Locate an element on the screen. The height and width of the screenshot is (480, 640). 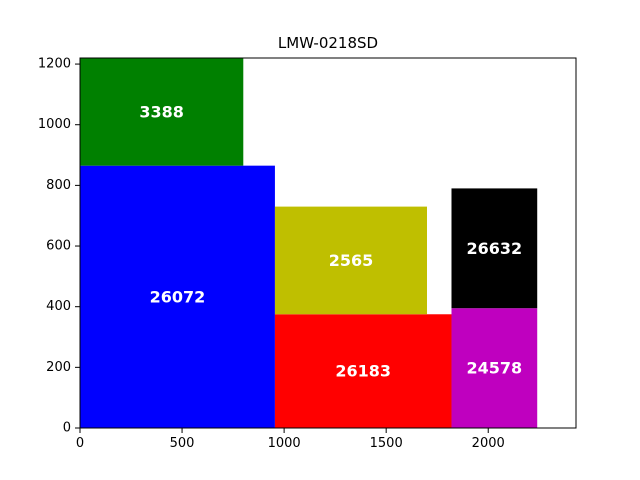
y-tick-label-2: 400 is located at coordinates (58, 306).